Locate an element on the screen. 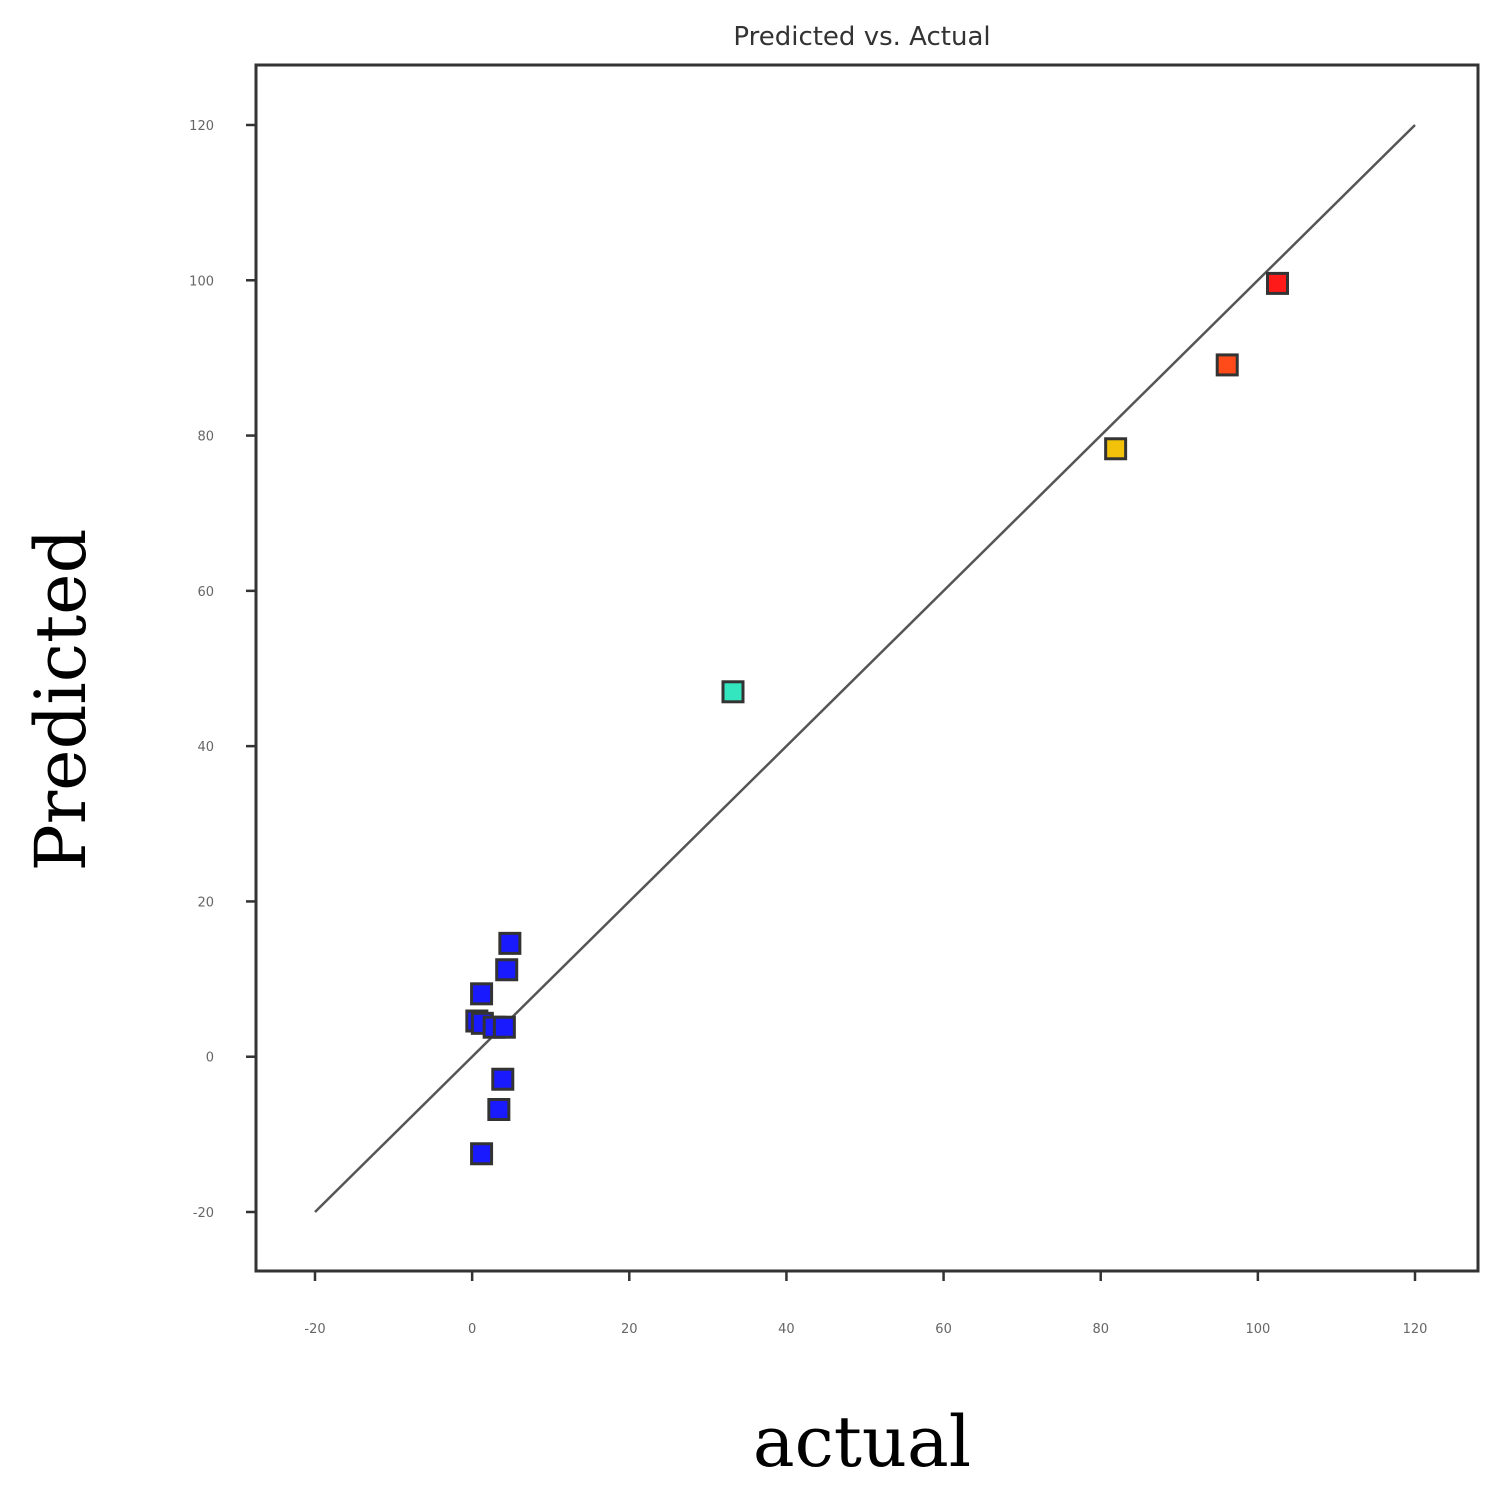 The width and height of the screenshot is (1506, 1493). y-tick-label: 60 is located at coordinates (205, 592).